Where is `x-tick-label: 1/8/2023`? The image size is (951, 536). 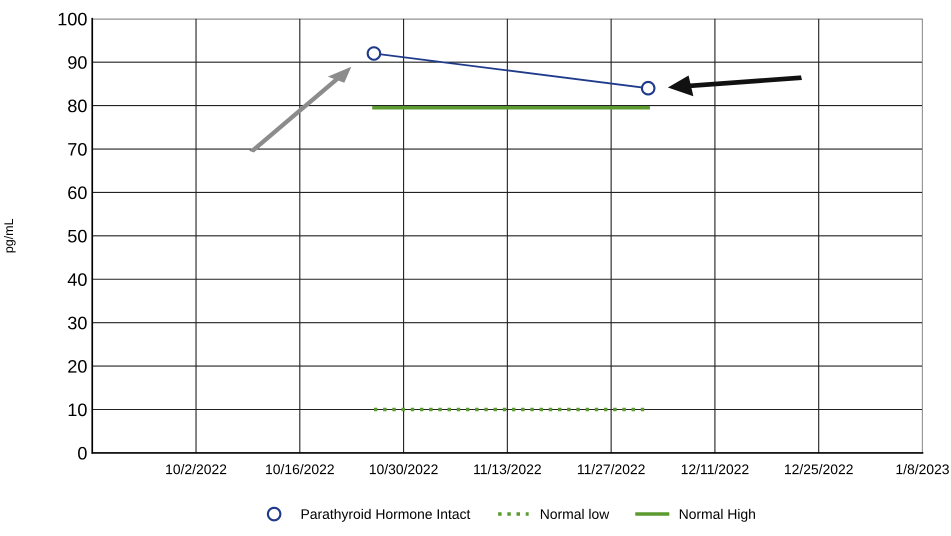
x-tick-label: 1/8/2023 is located at coordinates (922, 469).